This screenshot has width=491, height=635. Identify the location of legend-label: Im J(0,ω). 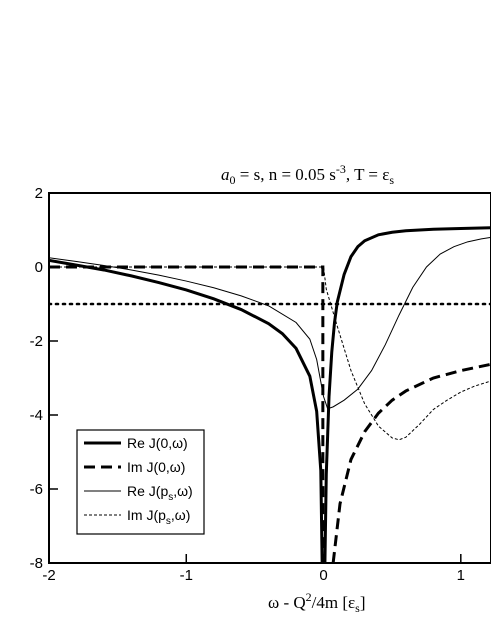
(156, 467).